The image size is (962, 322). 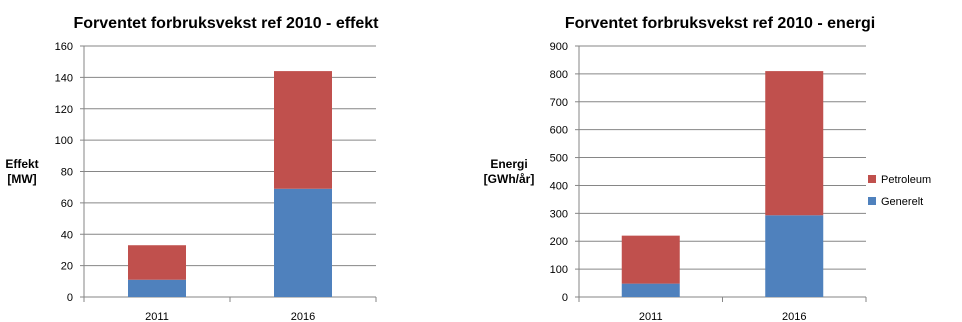 What do you see at coordinates (67, 235) in the screenshot?
I see `y-tick-label: 40` at bounding box center [67, 235].